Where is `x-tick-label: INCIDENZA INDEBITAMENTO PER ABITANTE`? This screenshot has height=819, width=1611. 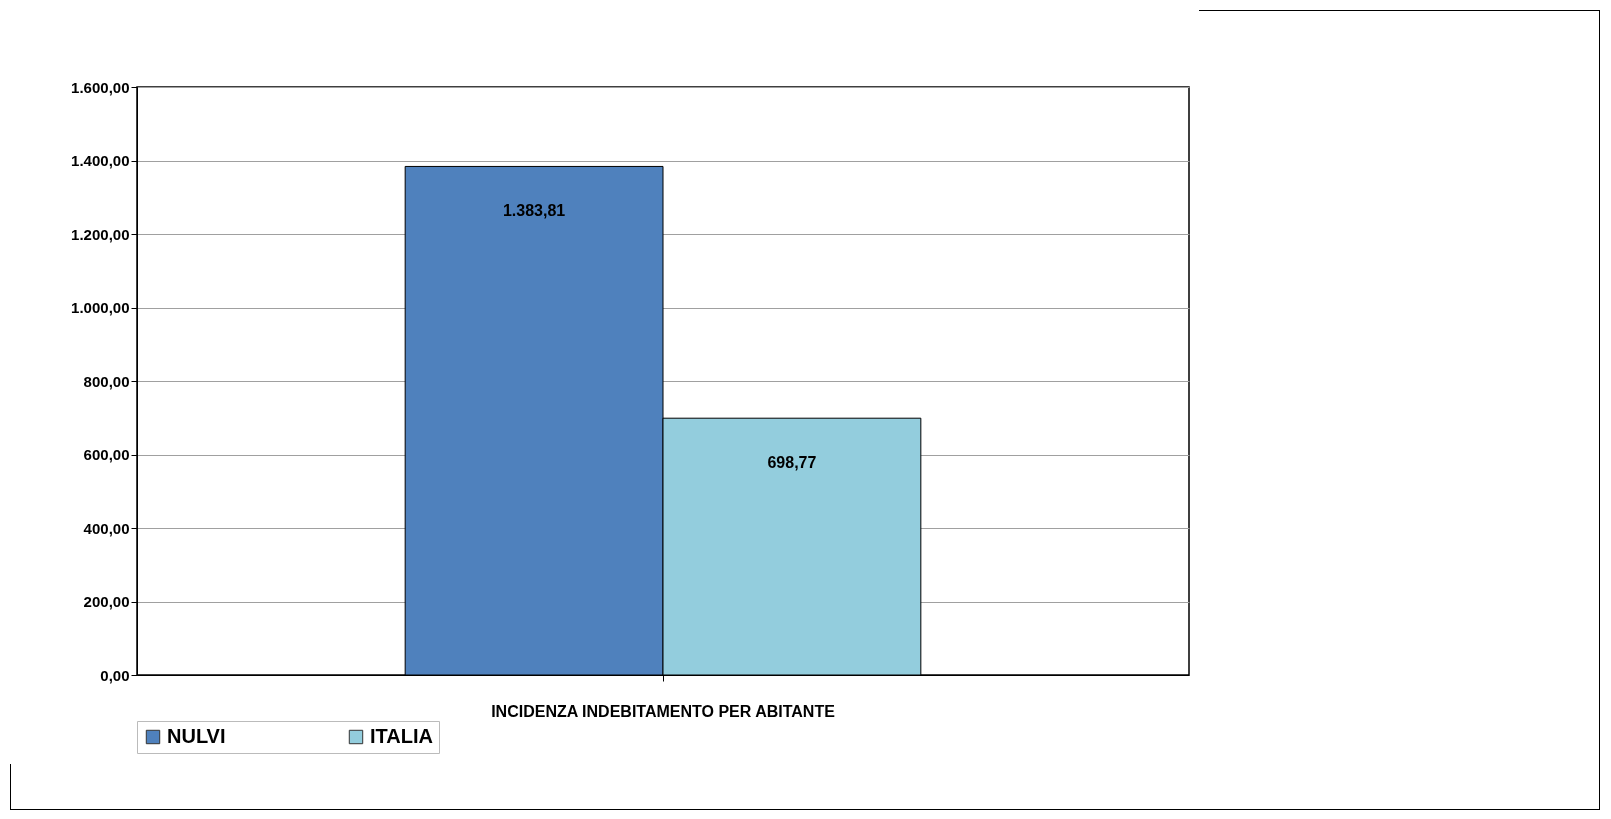
x-tick-label: INCIDENZA INDEBITAMENTO PER ABITANTE is located at coordinates (663, 711).